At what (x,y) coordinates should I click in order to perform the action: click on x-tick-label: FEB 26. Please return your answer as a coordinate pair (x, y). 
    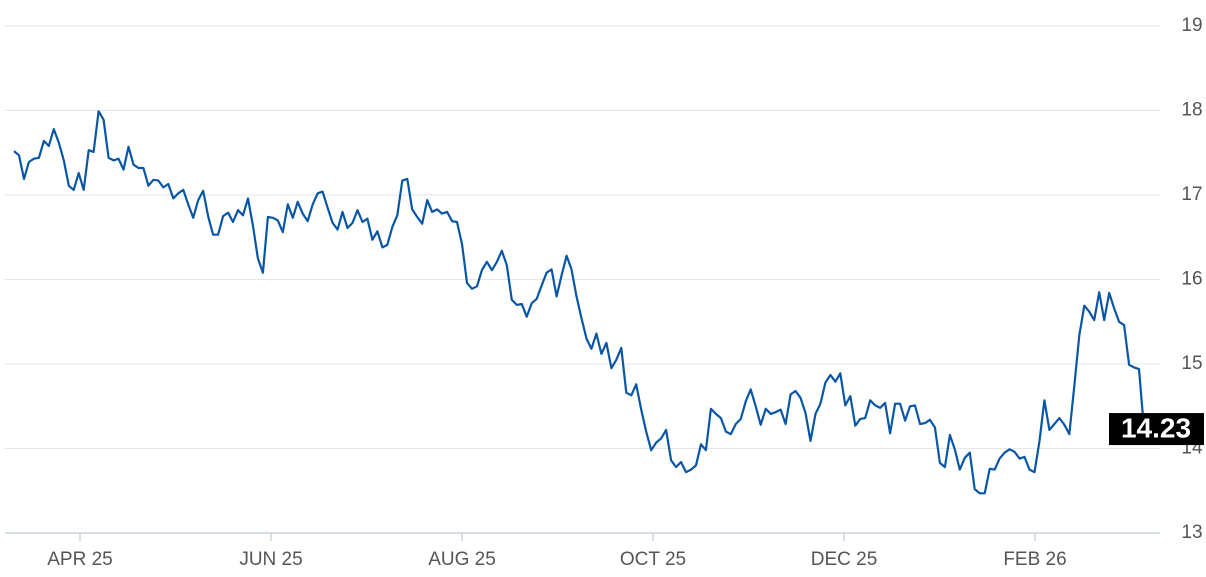
    Looking at the image, I should click on (1034, 559).